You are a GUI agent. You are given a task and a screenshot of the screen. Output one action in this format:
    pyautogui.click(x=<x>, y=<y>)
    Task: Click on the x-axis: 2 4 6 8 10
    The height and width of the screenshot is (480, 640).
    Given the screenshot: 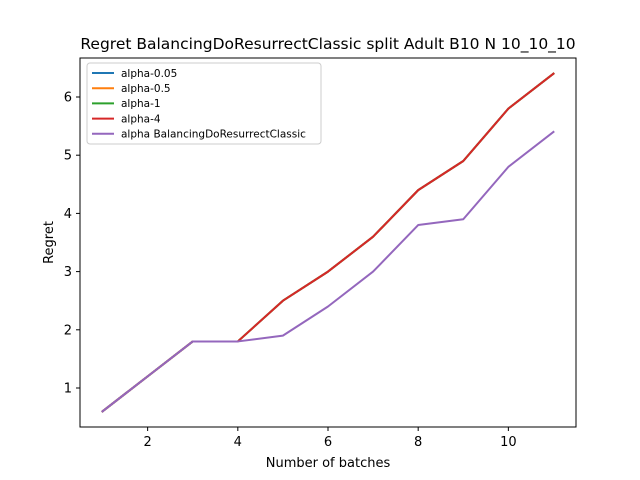 What is the action you would take?
    pyautogui.click(x=330, y=438)
    